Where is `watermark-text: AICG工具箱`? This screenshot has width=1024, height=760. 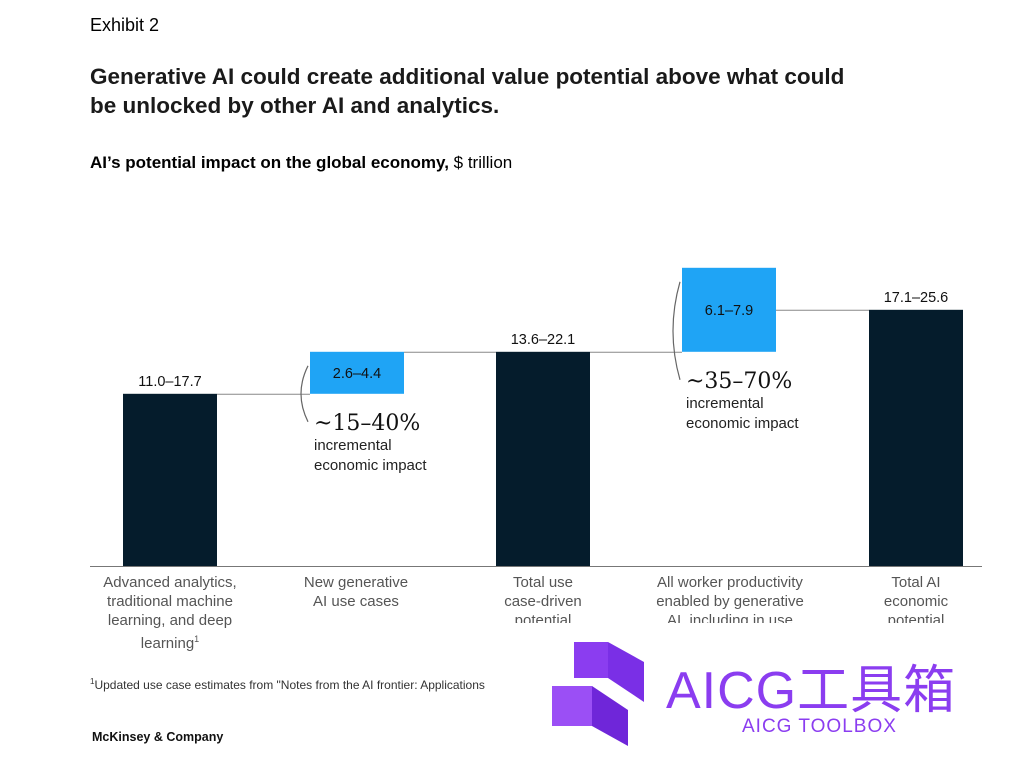 watermark-text: AICG工具箱 is located at coordinates (811, 691).